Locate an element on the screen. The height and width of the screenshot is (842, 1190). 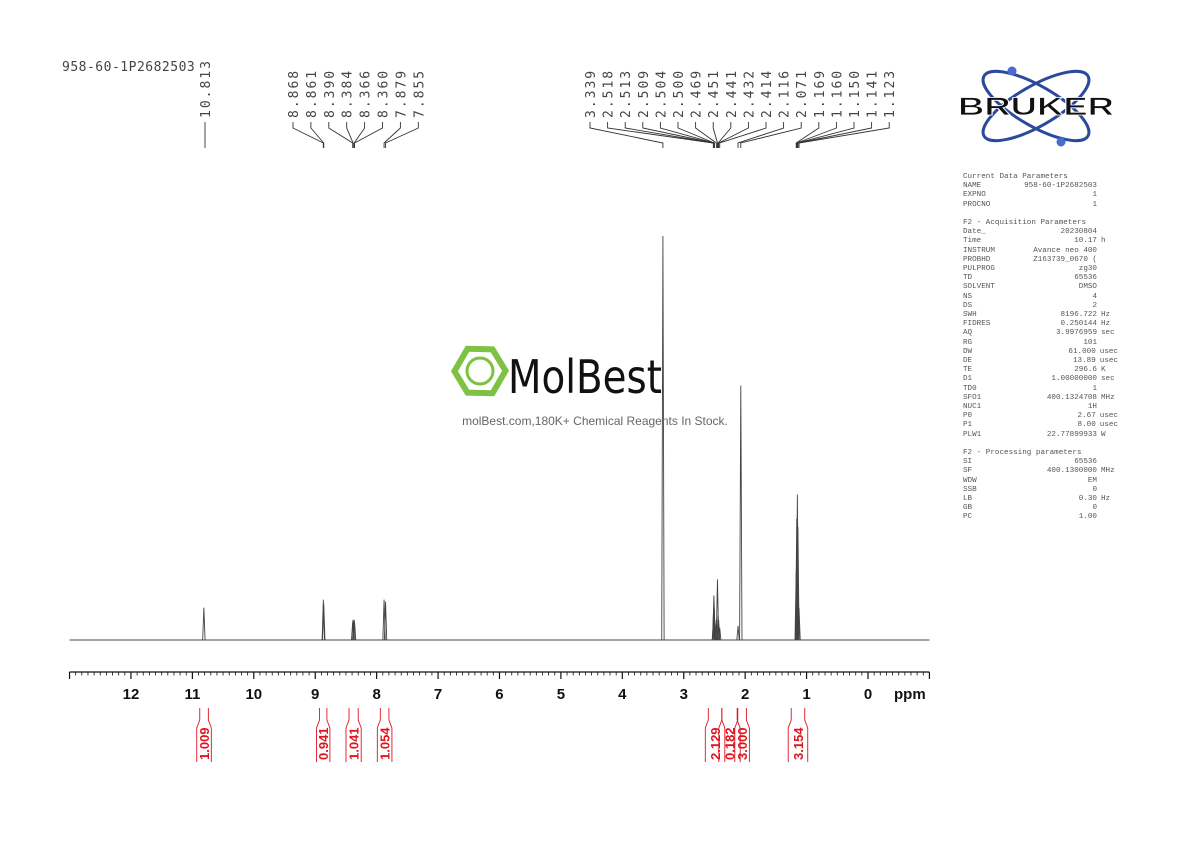
tick-label: 0 is located at coordinates (868, 694).